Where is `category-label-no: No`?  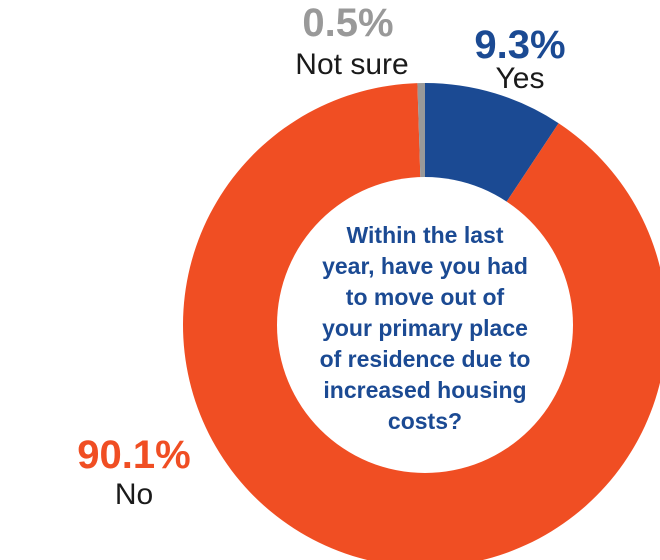 category-label-no: No is located at coordinates (134, 494).